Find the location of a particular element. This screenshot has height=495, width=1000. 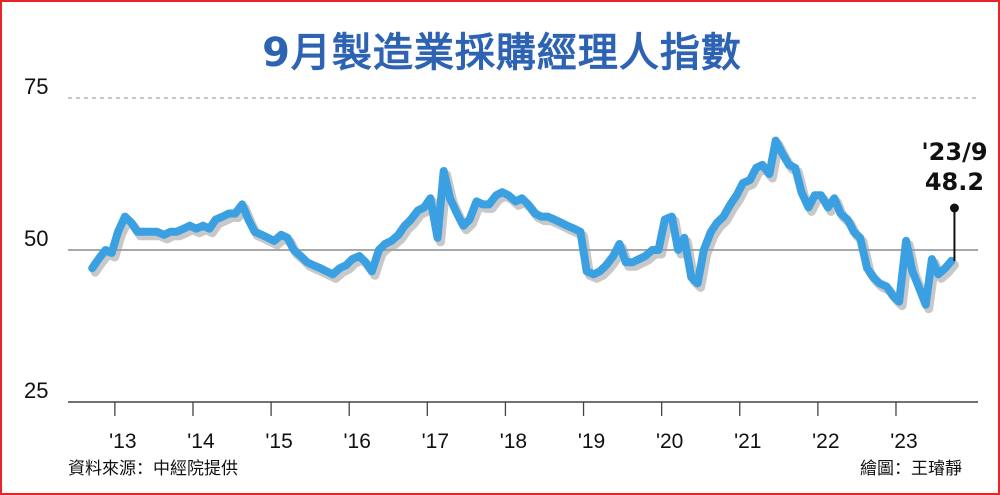

x-tick-label: '23 is located at coordinates (903, 441).